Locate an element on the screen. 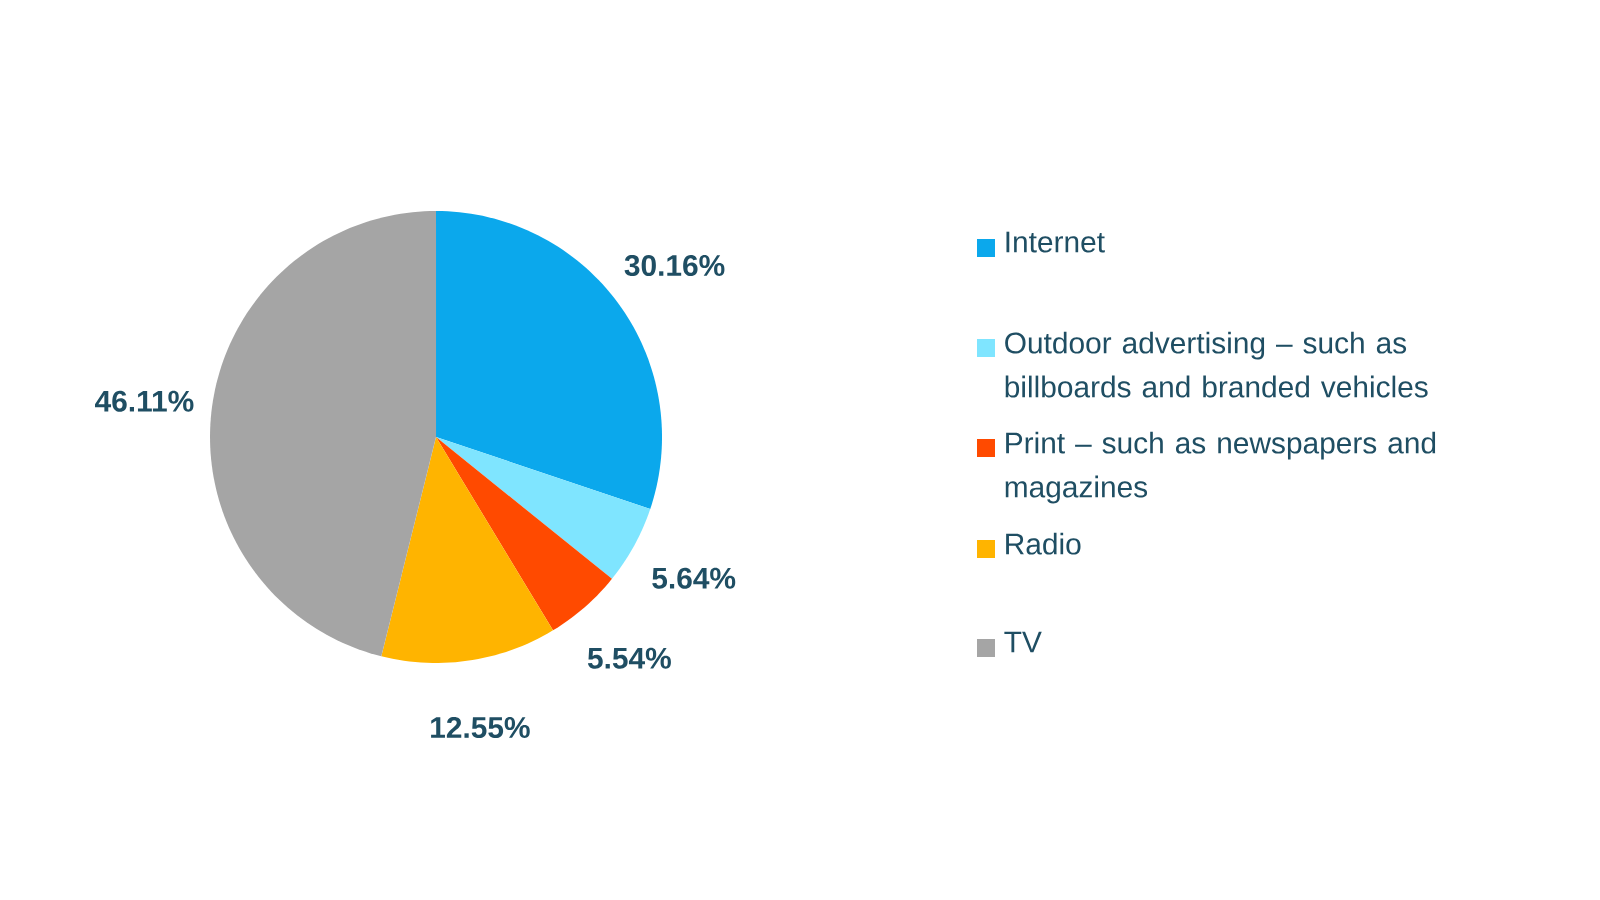 This screenshot has height=900, width=1600. data-label: 12.55% is located at coordinates (480, 727).